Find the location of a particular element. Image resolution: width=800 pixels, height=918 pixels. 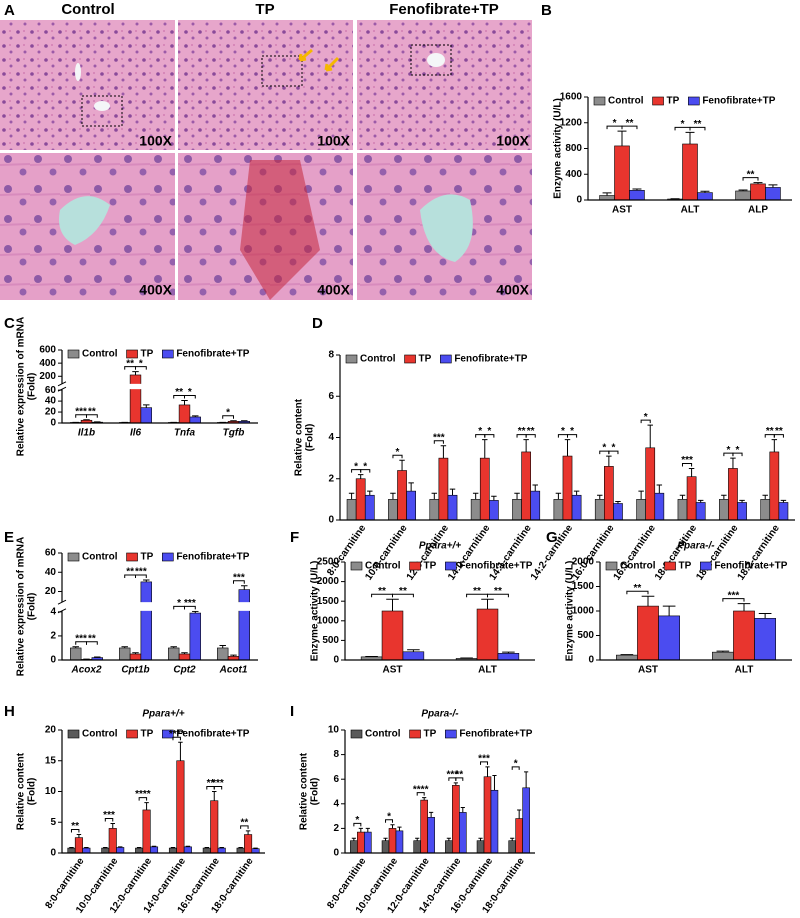

y-tick-label: 8 is located at coordinates (331, 355).